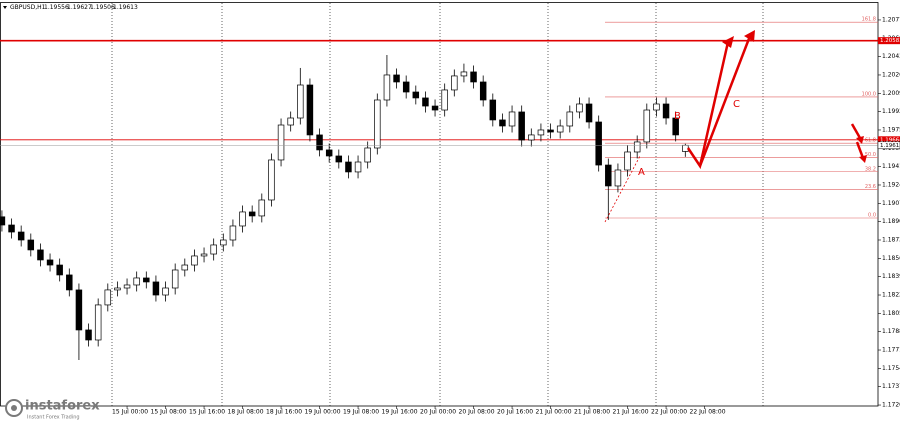  What do you see at coordinates (323, 412) in the screenshot?
I see `x-tick-label: 19 Jul 00:00` at bounding box center [323, 412].